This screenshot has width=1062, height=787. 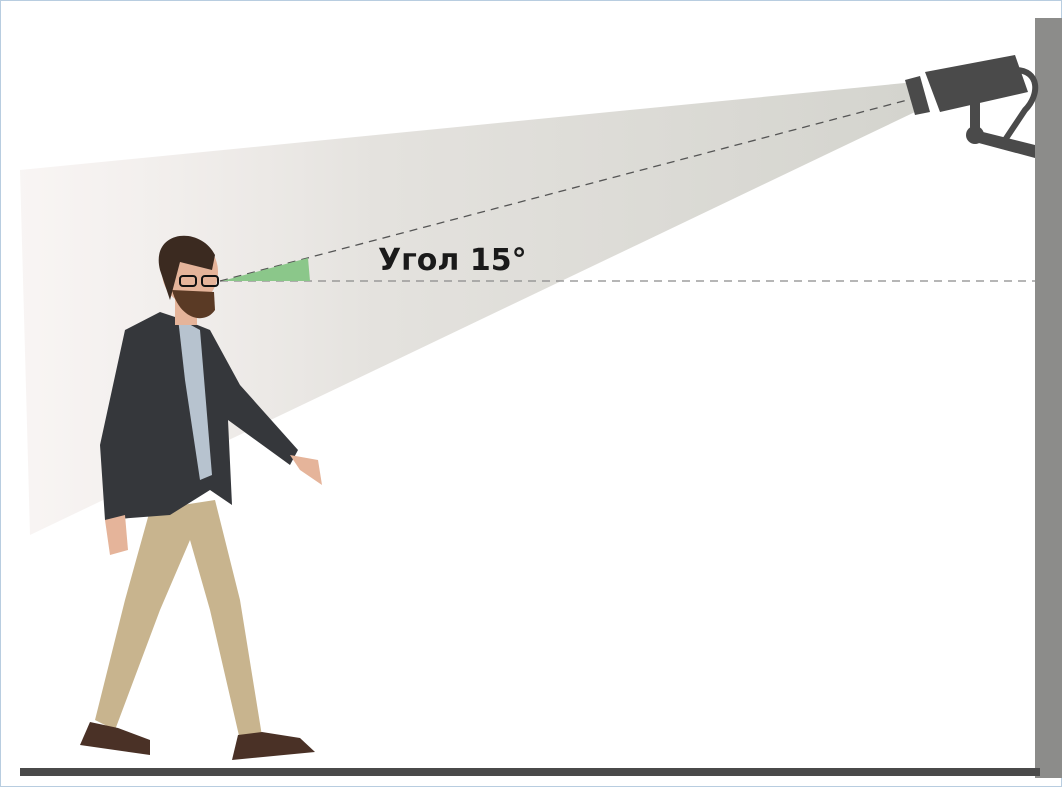 What do you see at coordinates (530, 772) in the screenshot?
I see `floor` at bounding box center [530, 772].